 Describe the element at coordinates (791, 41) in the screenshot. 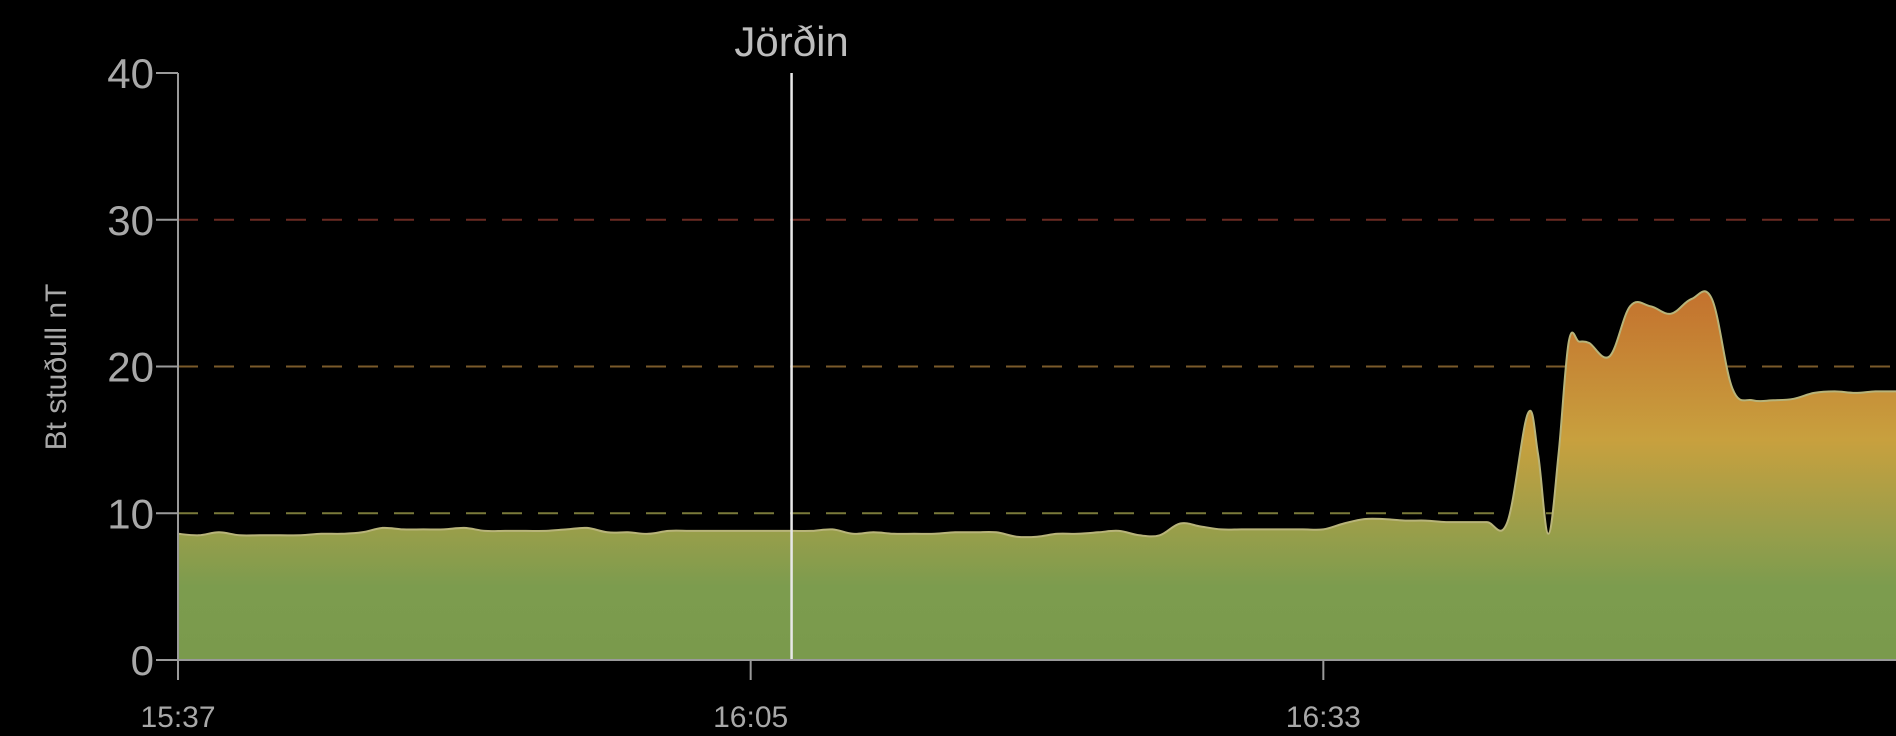

I see `earth-marker-label: Jörðin` at that location.